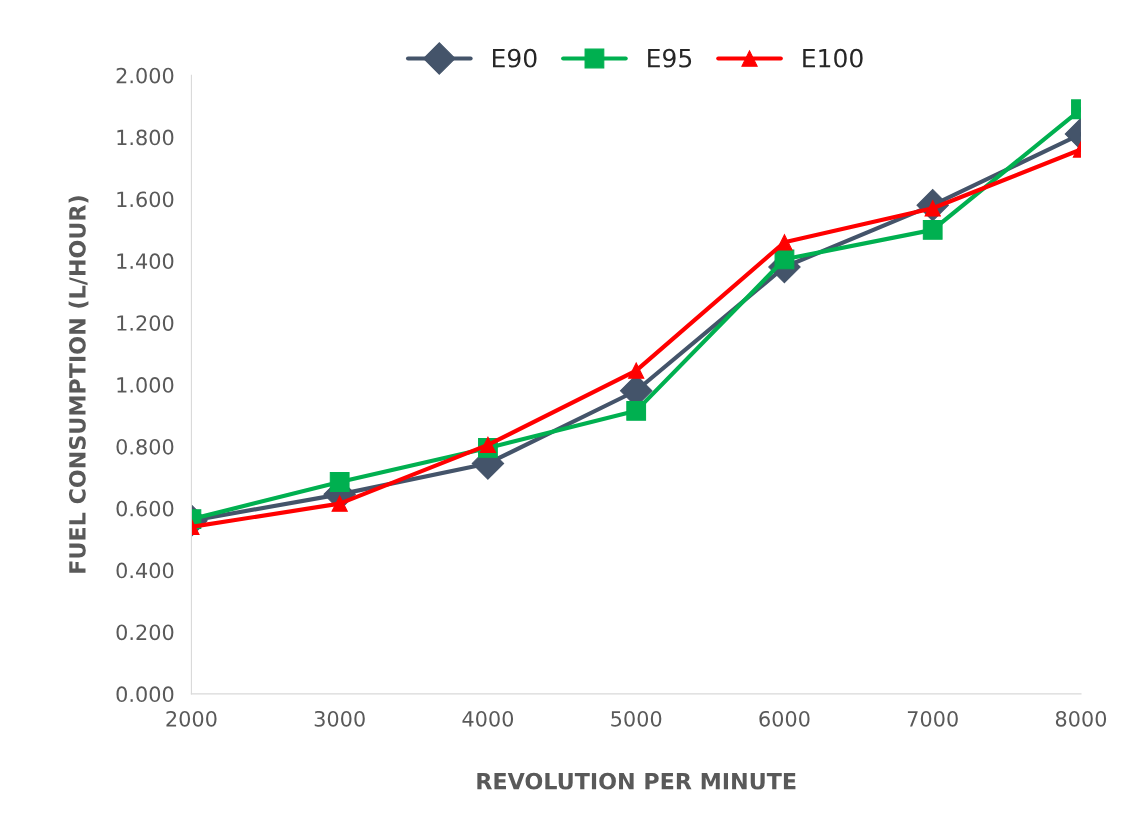 This screenshot has width=1126, height=836. I want to click on y-tick-label: 1.200, so click(145, 323).